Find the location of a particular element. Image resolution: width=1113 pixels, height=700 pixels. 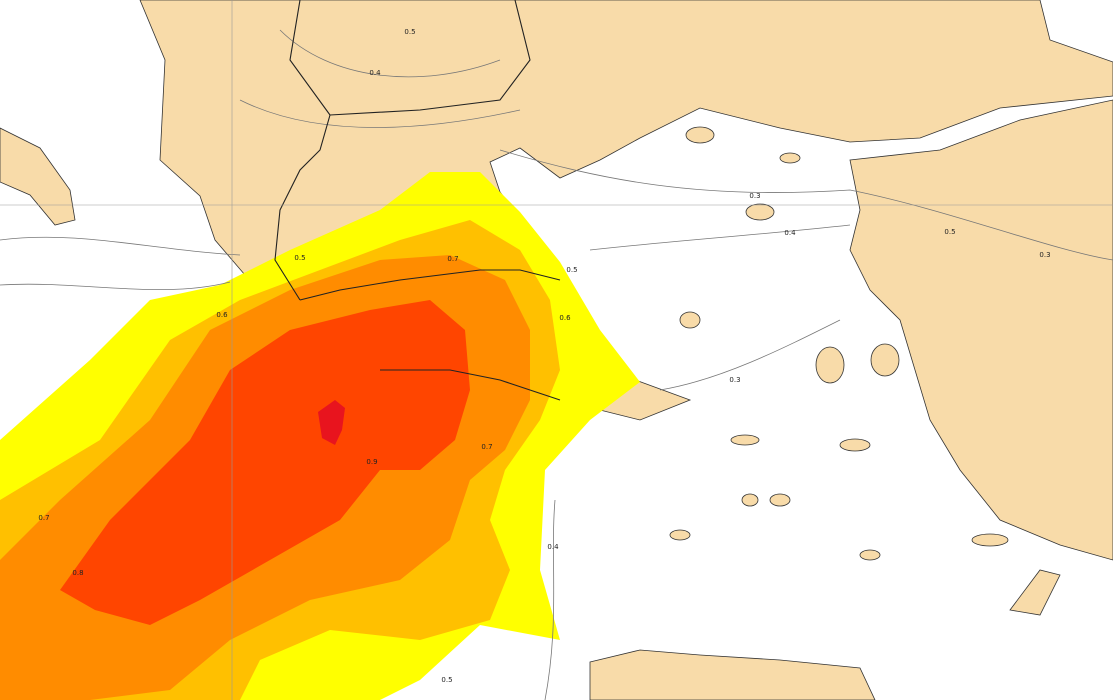

crete is located at coordinates (732, 674).